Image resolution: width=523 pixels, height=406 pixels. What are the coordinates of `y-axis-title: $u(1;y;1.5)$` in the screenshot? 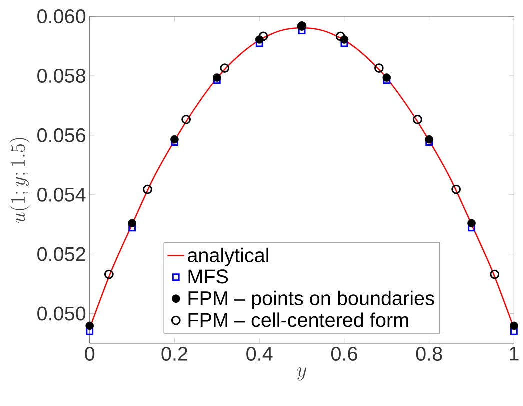 It's located at (20, 180).